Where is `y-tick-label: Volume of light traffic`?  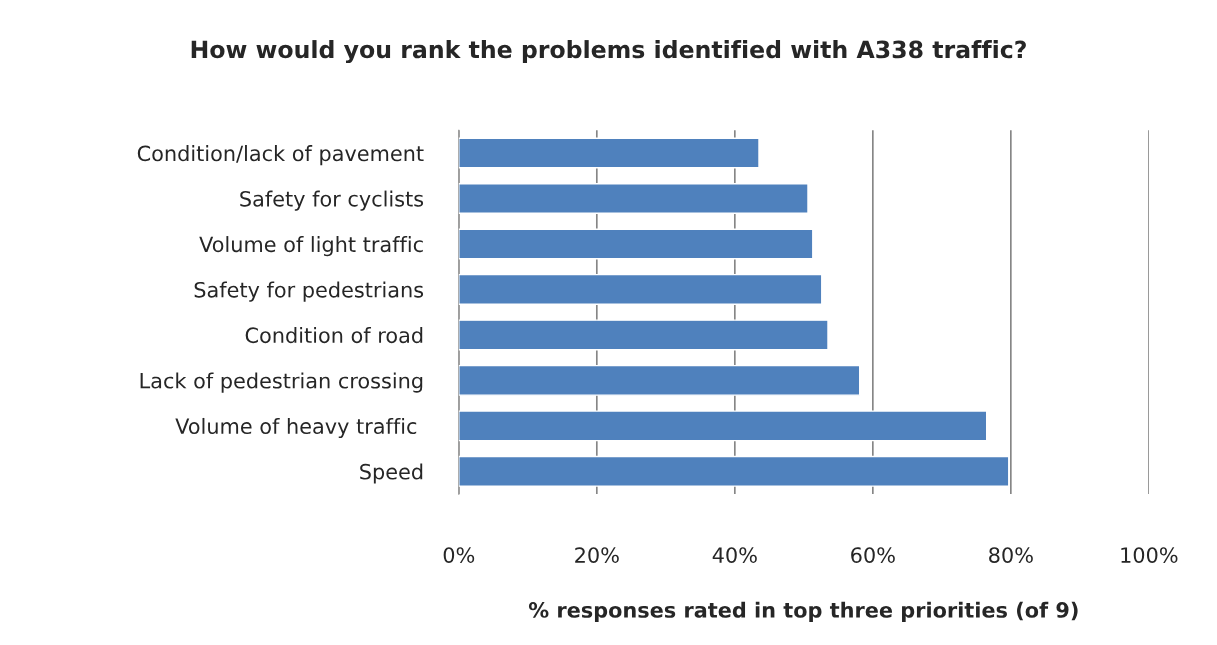
y-tick-label: Volume of light traffic is located at coordinates (311, 246).